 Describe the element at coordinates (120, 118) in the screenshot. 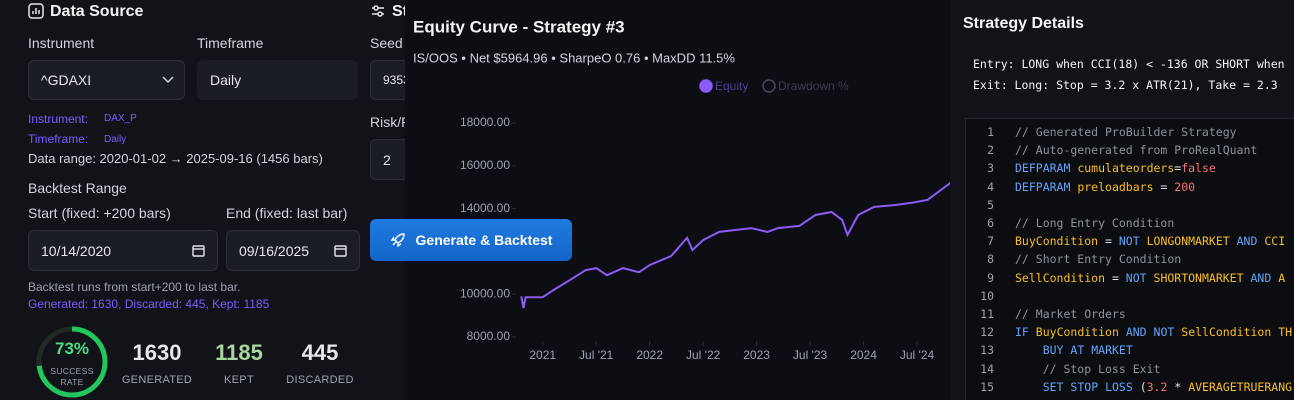

I see `info-value: DAX_P` at that location.